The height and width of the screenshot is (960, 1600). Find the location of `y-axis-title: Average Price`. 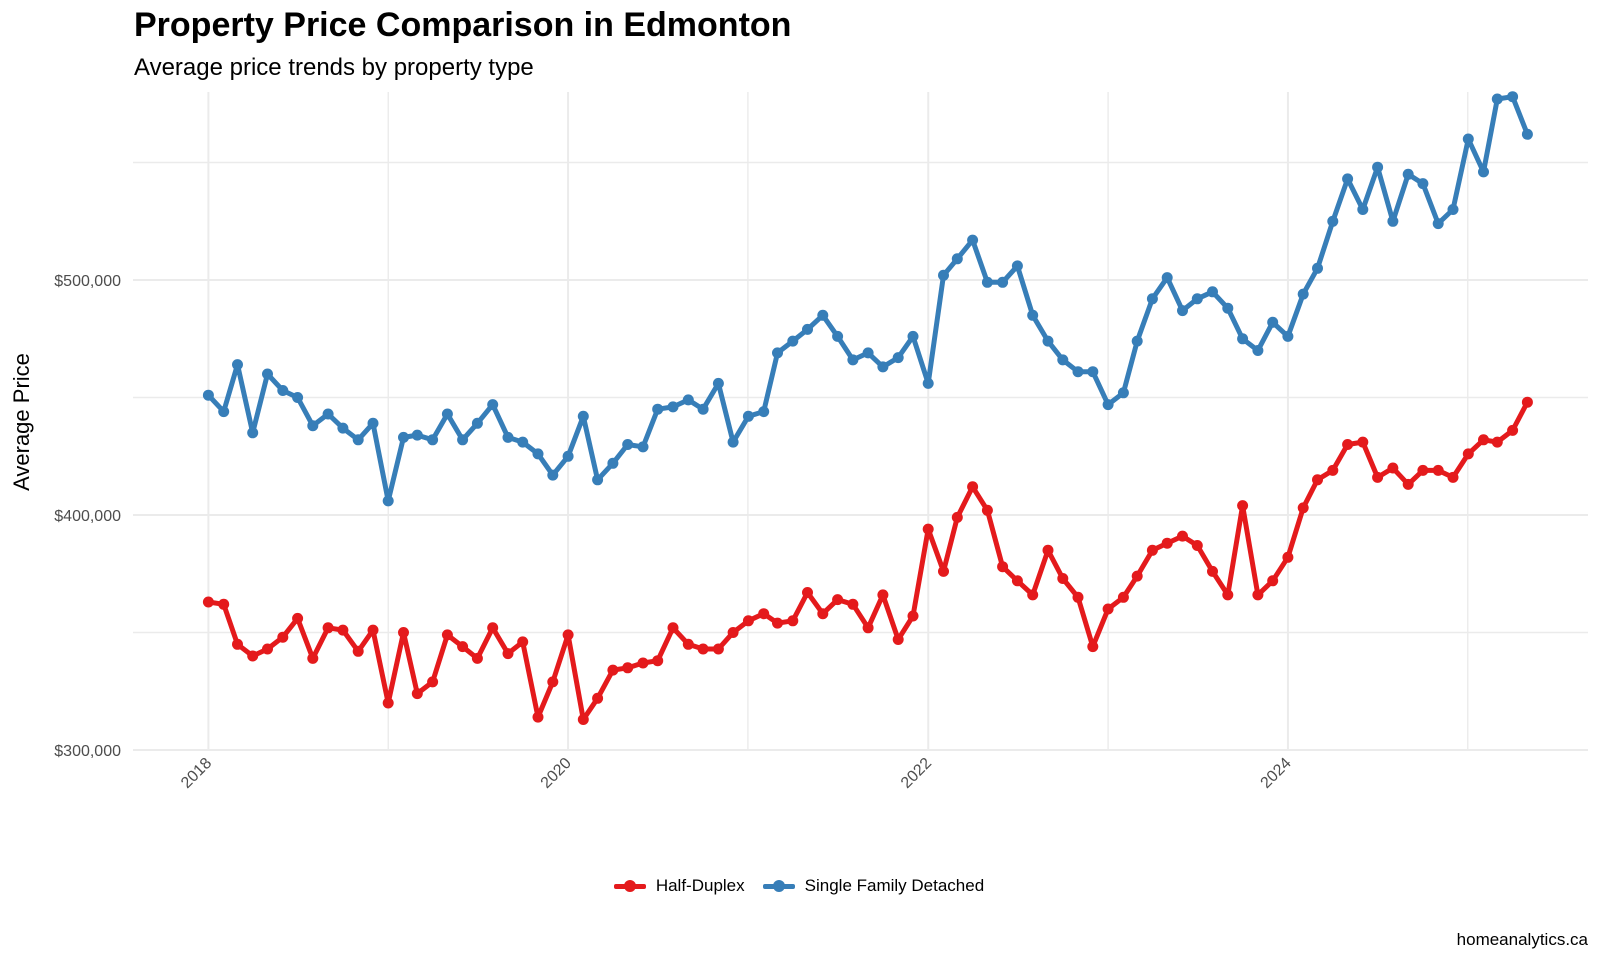

y-axis-title: Average Price is located at coordinates (21, 422).